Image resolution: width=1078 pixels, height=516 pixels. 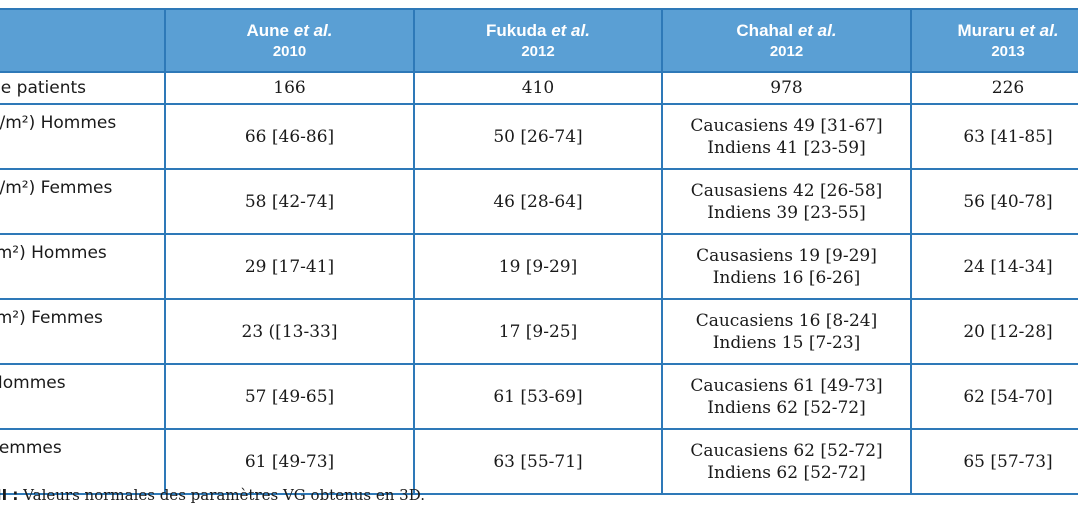 I want to click on row-label-cell: de patients, so click(x=83, y=88).